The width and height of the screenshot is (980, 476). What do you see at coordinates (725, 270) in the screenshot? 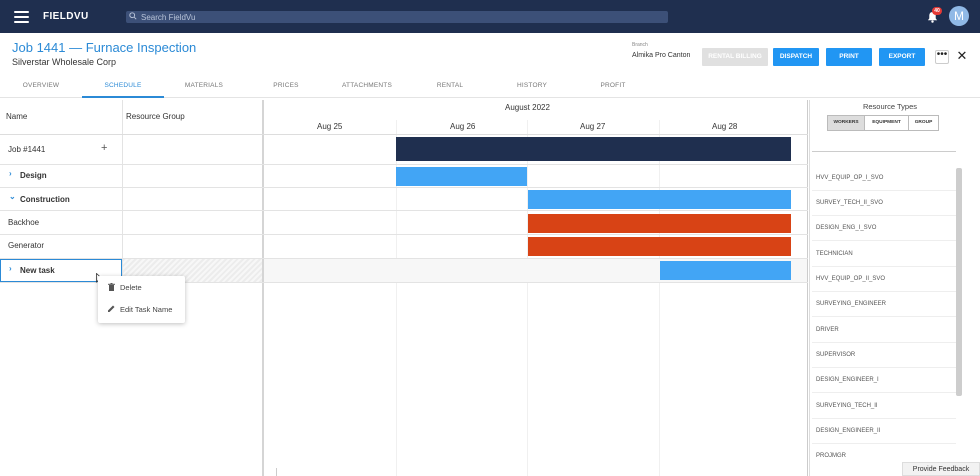
I see `gantt-bar-new-task` at bounding box center [725, 270].